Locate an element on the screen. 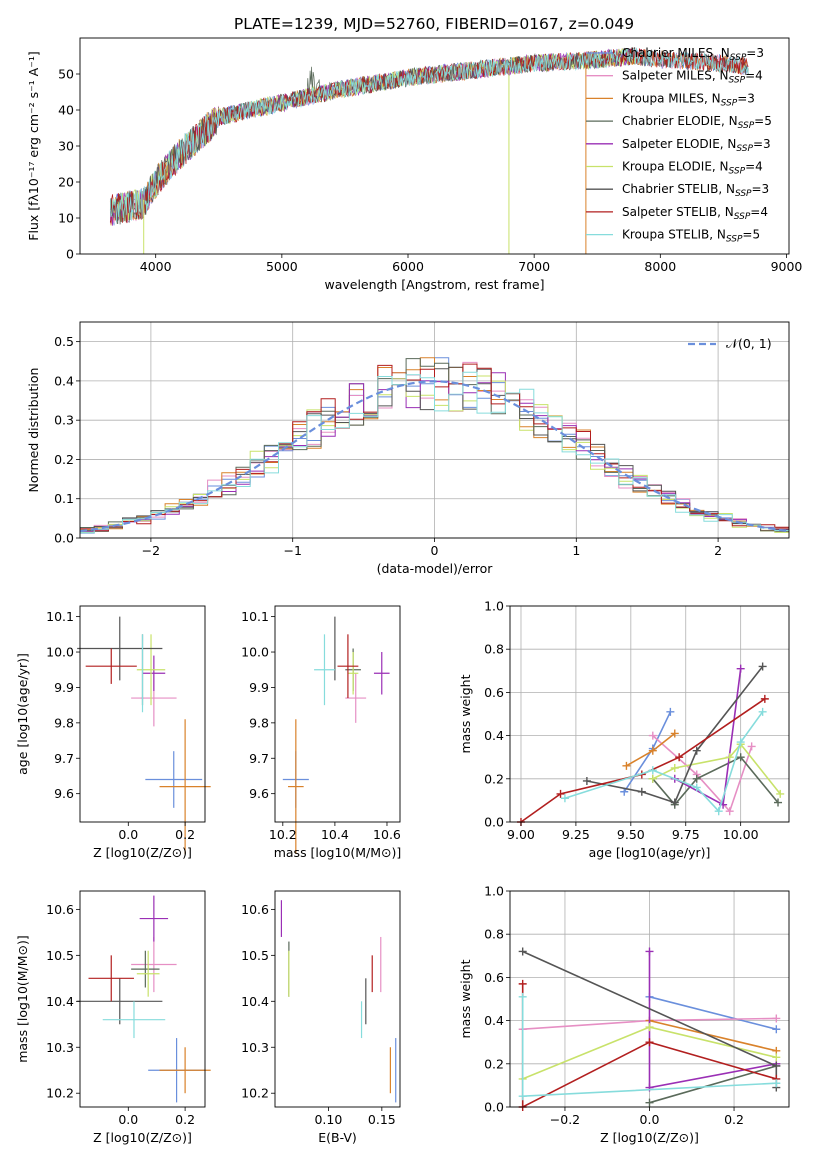  legend-nssp: =4 is located at coordinates (754, 76).